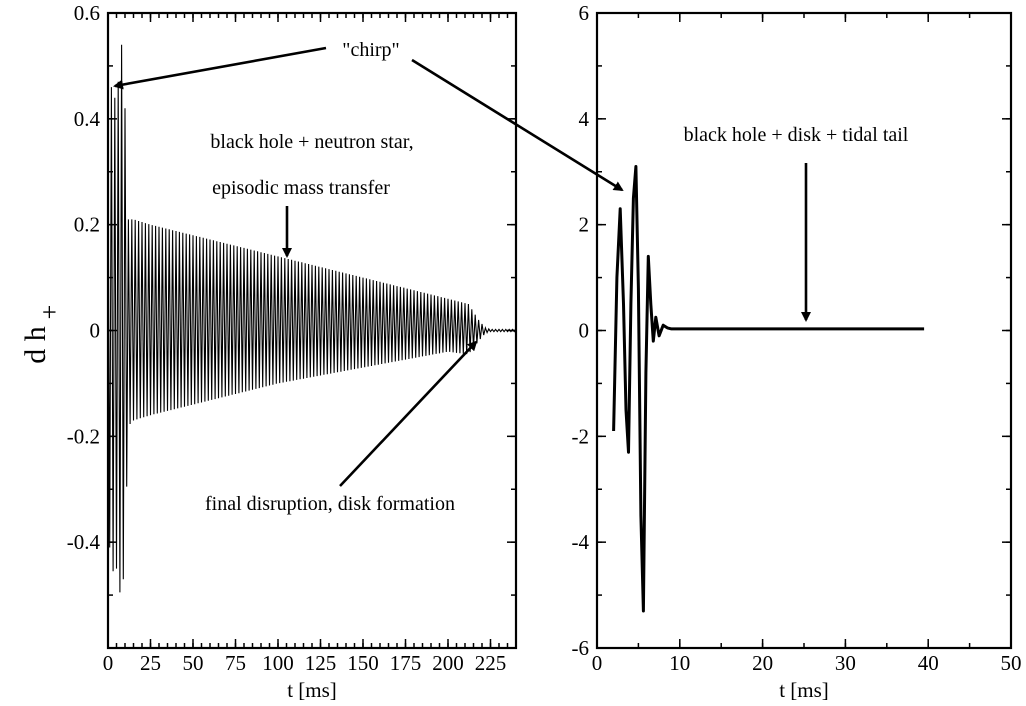  I want to click on right-y-tick-label: 6, so click(584, 13).